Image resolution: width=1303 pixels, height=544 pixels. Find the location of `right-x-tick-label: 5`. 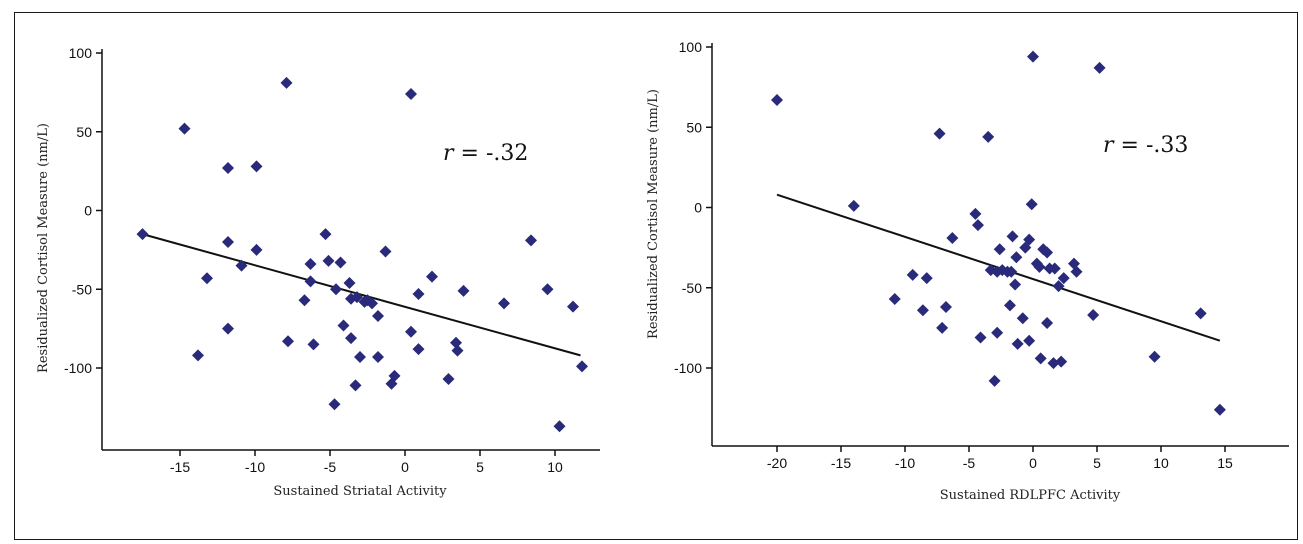

right-x-tick-label: 5 is located at coordinates (1097, 463).